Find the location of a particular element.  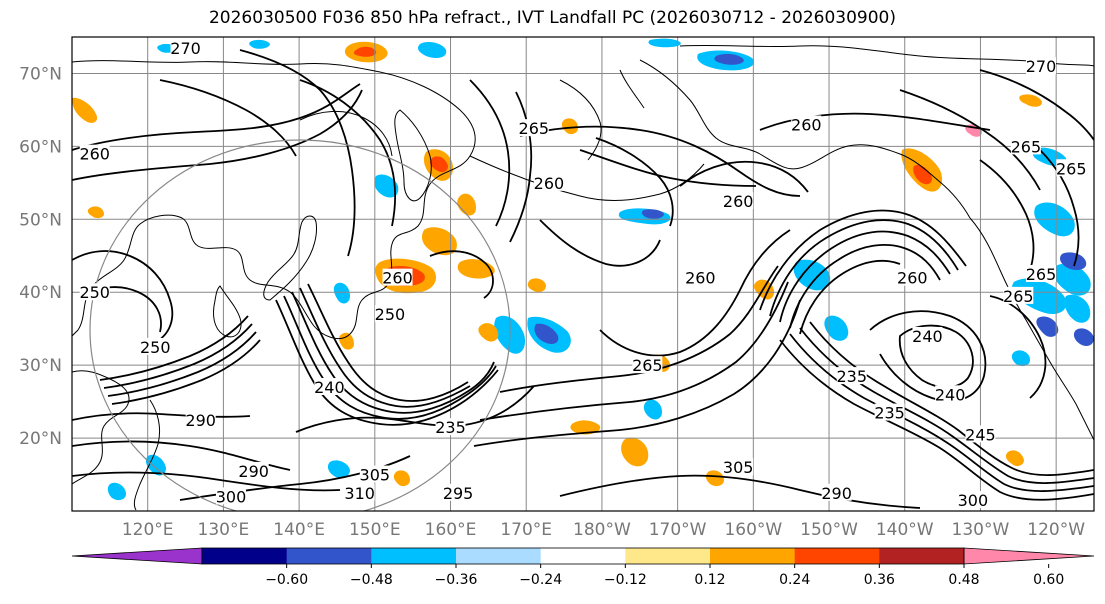

colorbar is located at coordinates (583, 556).